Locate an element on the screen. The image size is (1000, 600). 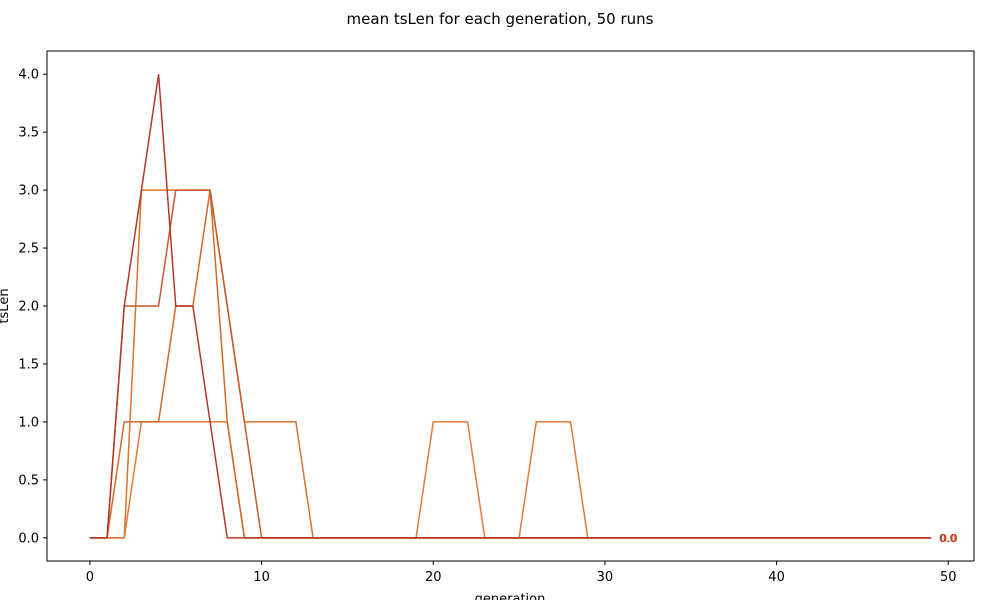
y-axis-label: tsLen is located at coordinates (6, 305).